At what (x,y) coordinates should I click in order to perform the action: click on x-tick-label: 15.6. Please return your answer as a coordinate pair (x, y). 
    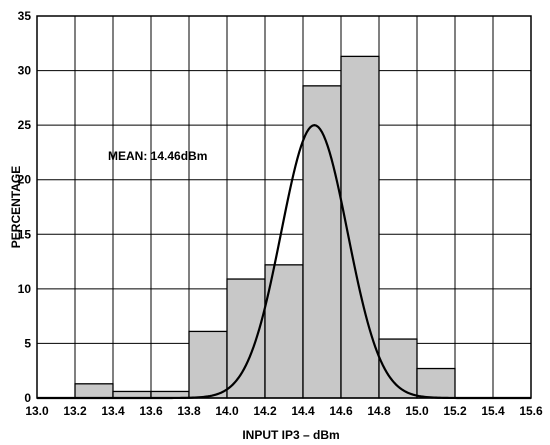
    Looking at the image, I should click on (531, 411).